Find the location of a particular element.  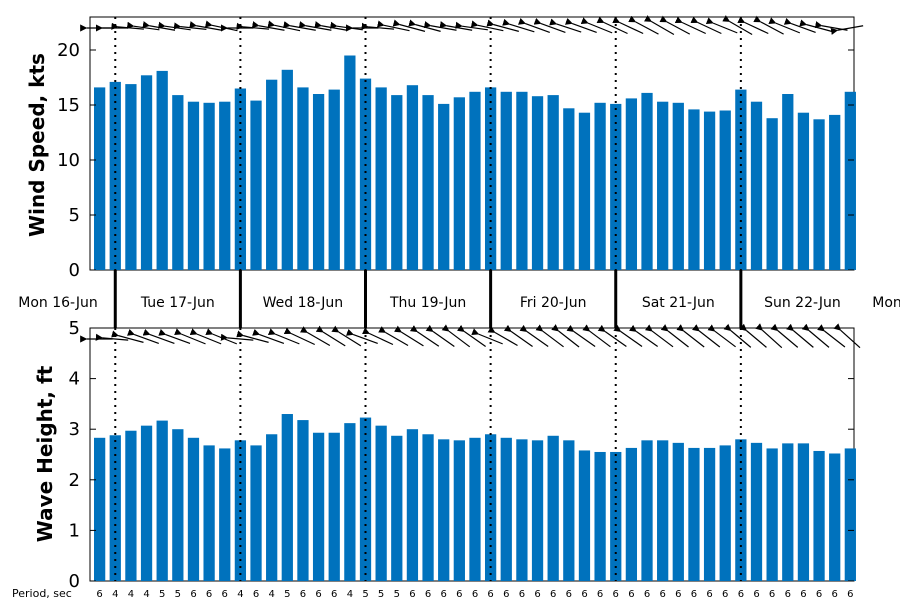

day-label: Thu 19-Jun is located at coordinates (427, 303).